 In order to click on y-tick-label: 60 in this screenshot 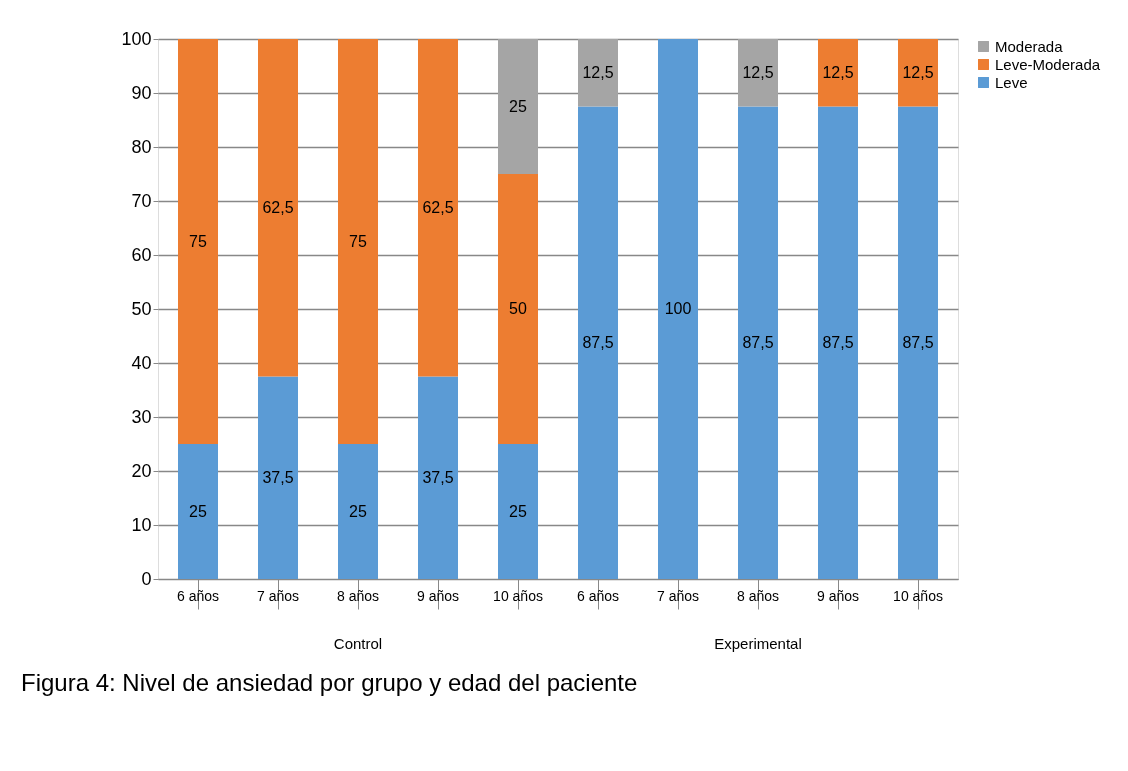, I will do `click(141, 254)`.